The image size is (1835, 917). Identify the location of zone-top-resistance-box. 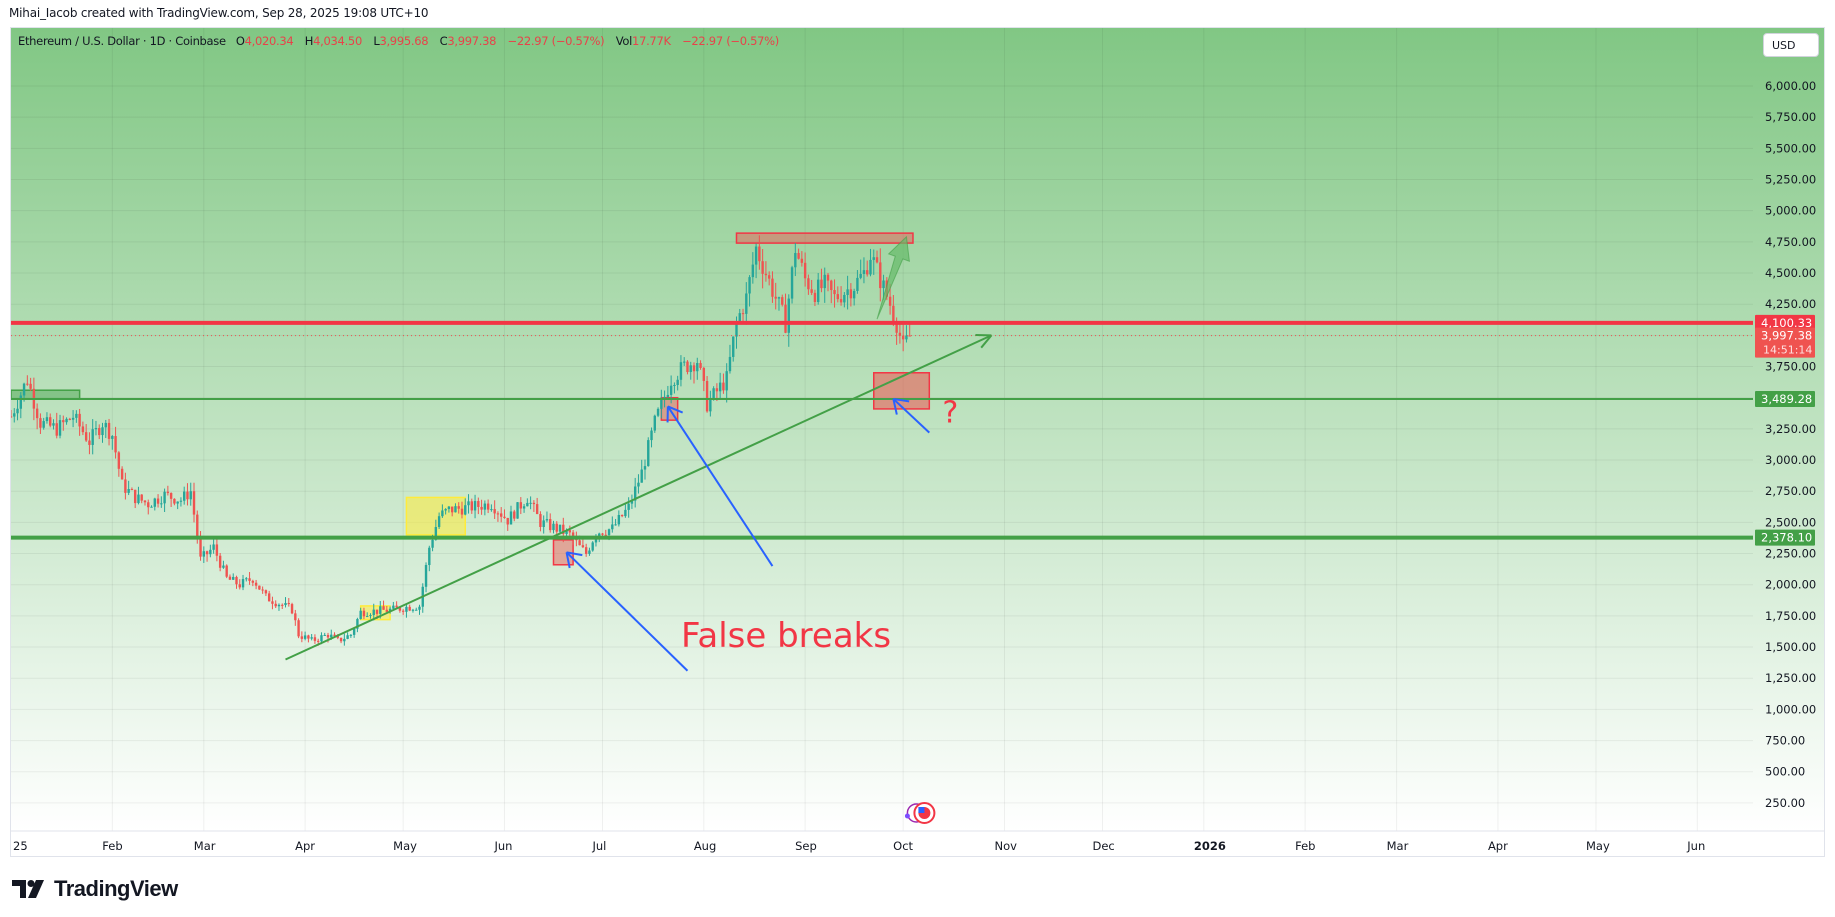
(824, 238).